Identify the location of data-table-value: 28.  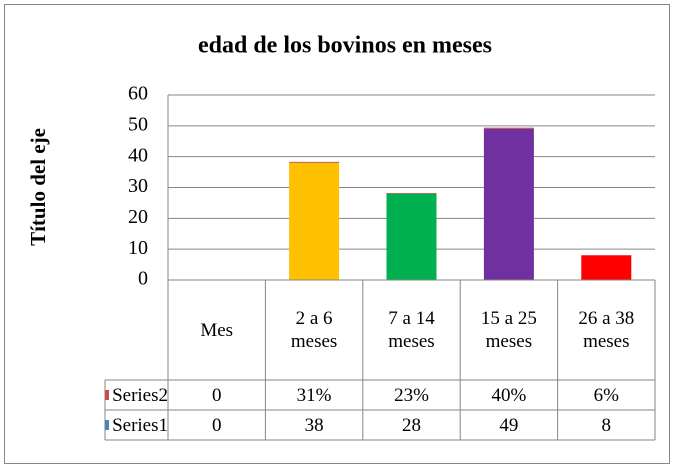
(411, 425).